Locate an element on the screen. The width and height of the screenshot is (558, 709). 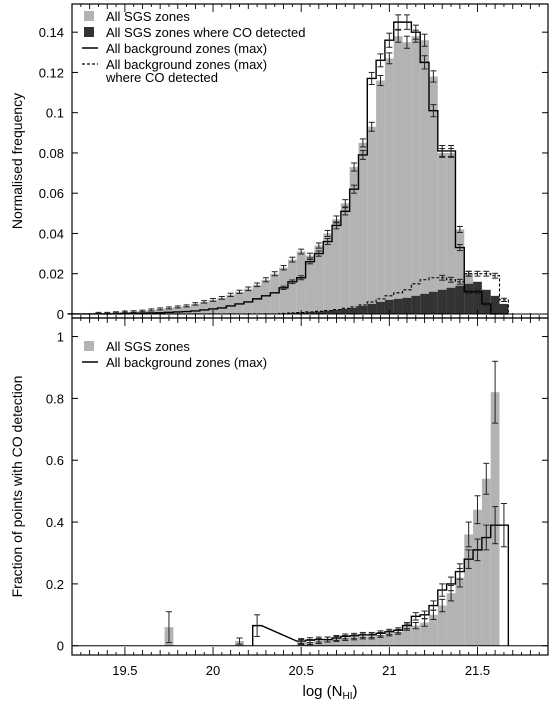
legend-label-top-4: where CO detected is located at coordinates (161, 77).